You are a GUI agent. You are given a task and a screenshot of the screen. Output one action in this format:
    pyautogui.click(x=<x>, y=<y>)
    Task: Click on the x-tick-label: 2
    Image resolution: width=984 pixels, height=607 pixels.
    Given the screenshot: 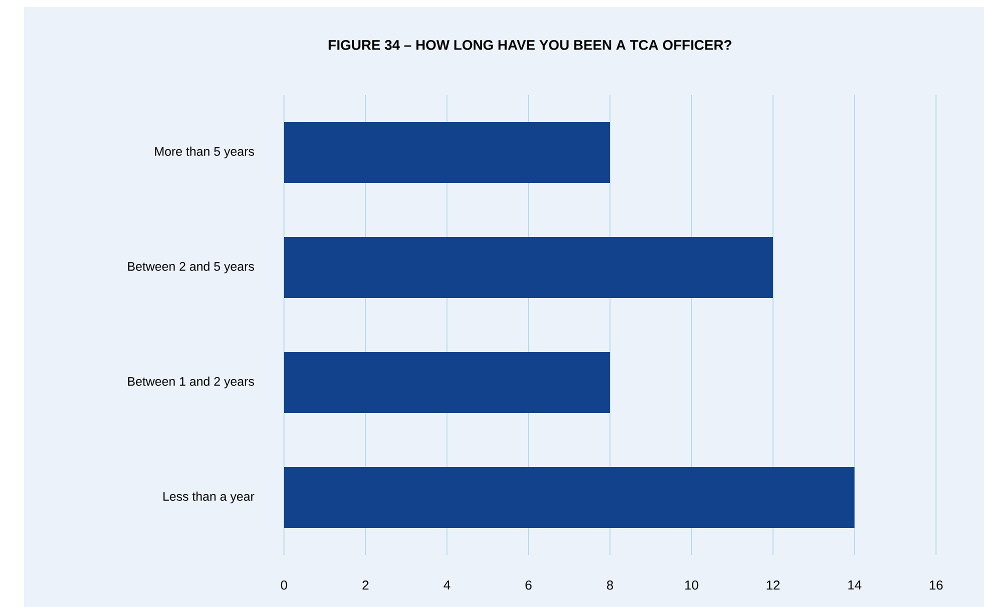 What is the action you would take?
    pyautogui.click(x=365, y=585)
    